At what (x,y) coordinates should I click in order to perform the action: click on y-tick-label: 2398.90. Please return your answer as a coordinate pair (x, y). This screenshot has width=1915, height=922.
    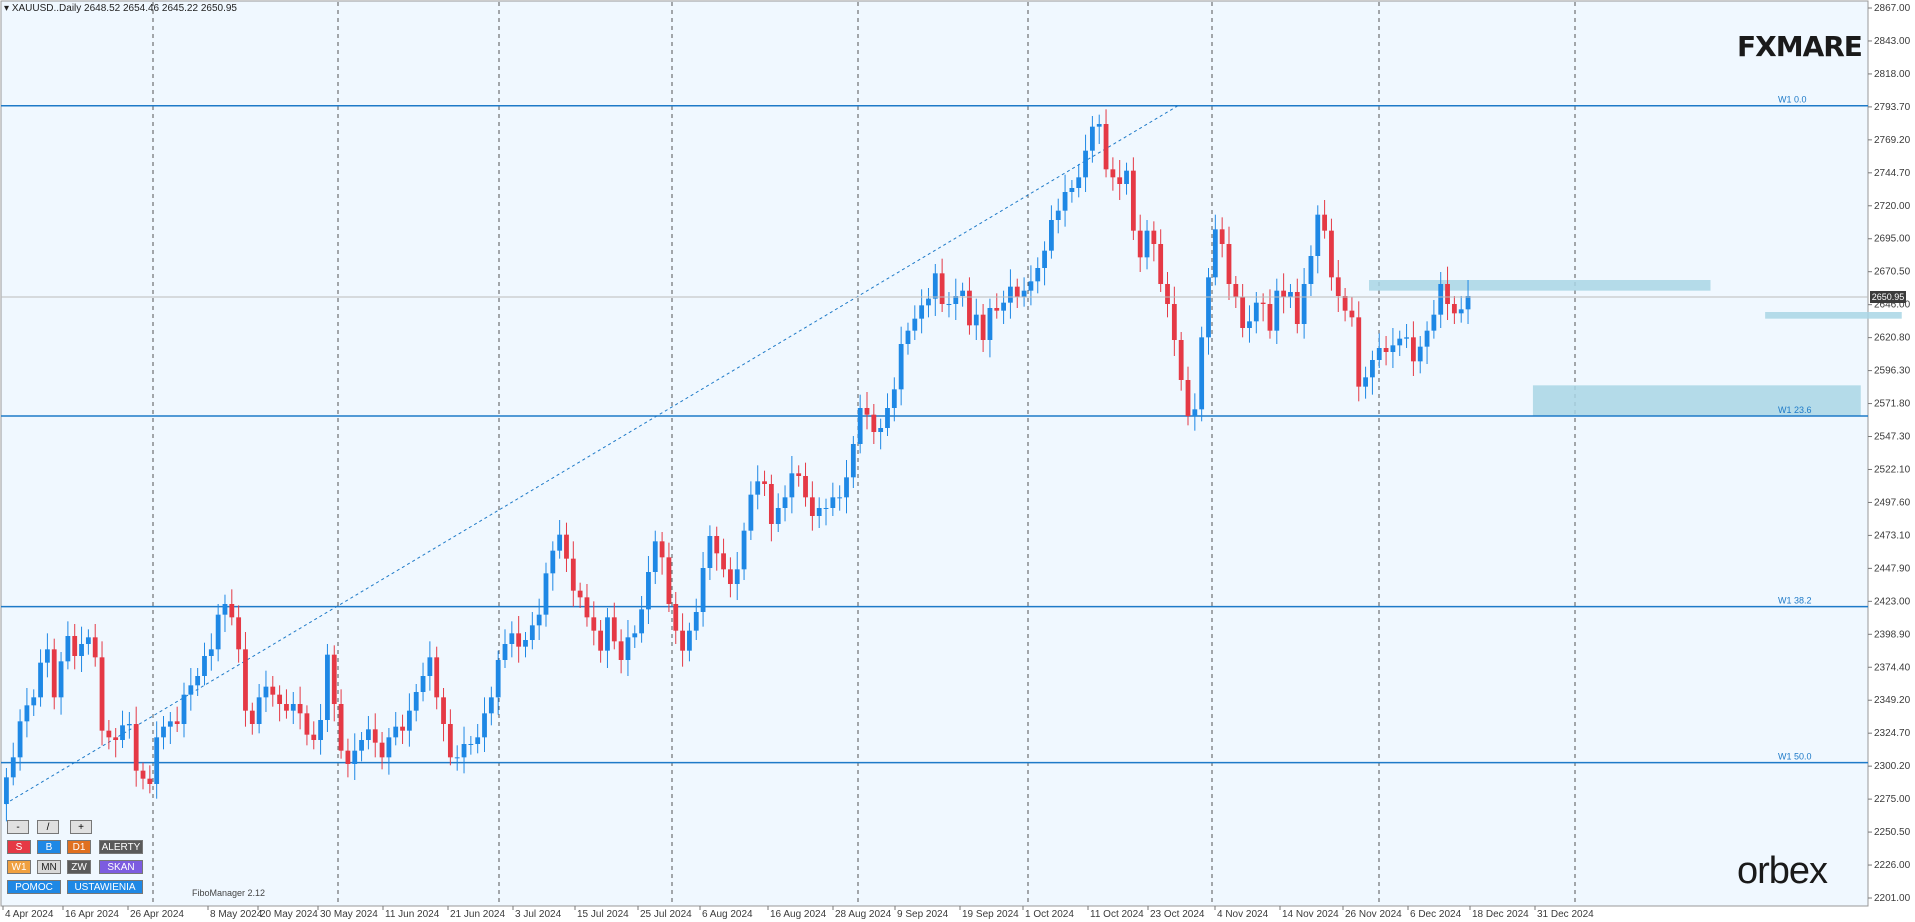
    Looking at the image, I should click on (1892, 634).